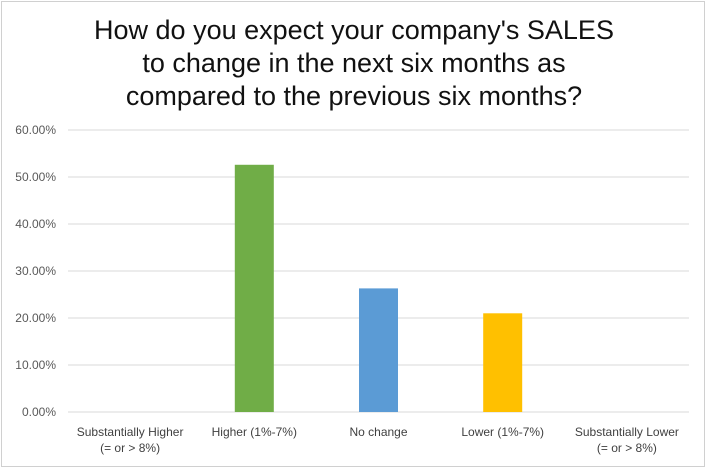 The height and width of the screenshot is (470, 708). Describe the element at coordinates (35, 365) in the screenshot. I see `y-tick-label: 10.00%` at that location.